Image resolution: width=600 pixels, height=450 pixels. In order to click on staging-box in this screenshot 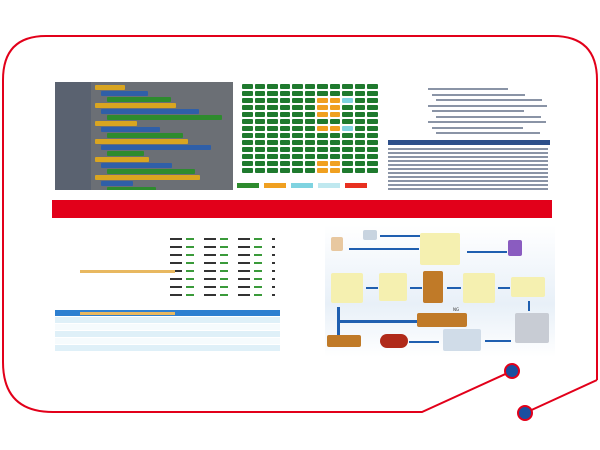, I will do `click(433, 287)`.